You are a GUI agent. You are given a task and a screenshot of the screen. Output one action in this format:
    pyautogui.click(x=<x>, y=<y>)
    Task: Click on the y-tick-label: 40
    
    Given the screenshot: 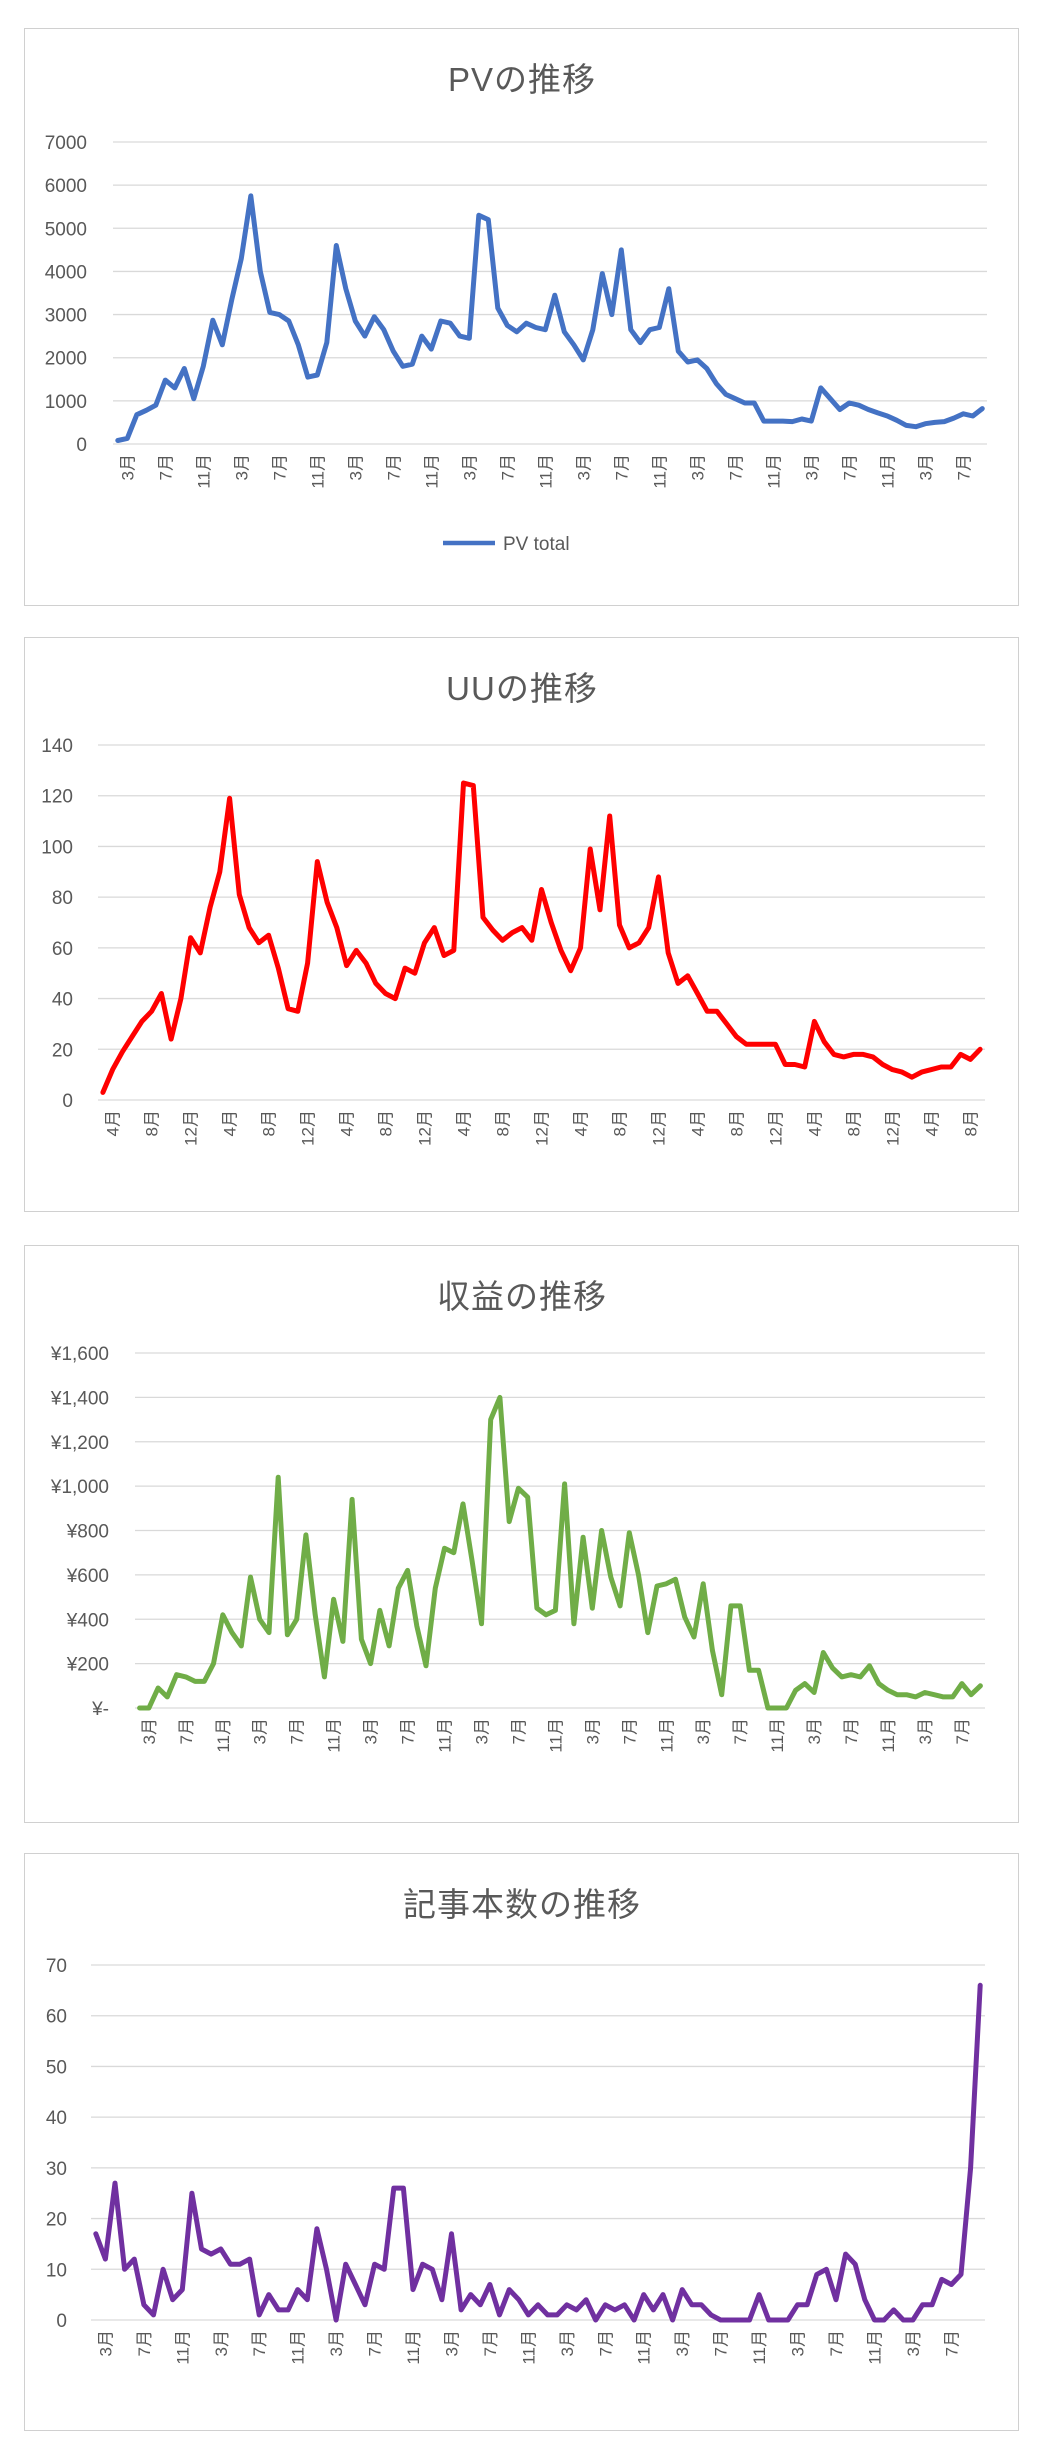 What is the action you would take?
    pyautogui.click(x=62, y=1000)
    